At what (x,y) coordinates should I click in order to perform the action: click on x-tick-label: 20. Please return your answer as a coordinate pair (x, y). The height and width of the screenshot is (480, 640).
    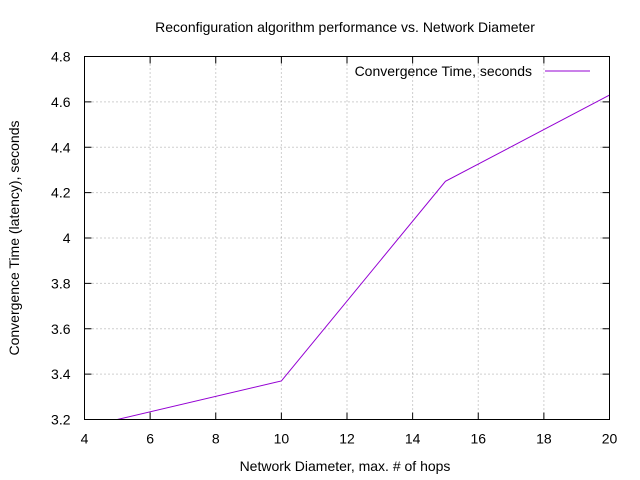
    Looking at the image, I should click on (610, 439).